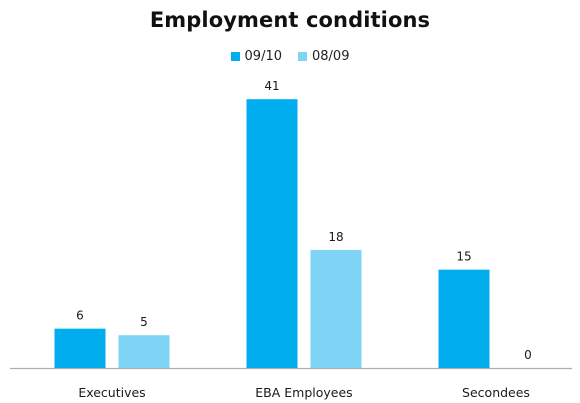 The height and width of the screenshot is (403, 580). Describe the element at coordinates (111, 392) in the screenshot. I see `x-tick-label-0: Executives` at that location.